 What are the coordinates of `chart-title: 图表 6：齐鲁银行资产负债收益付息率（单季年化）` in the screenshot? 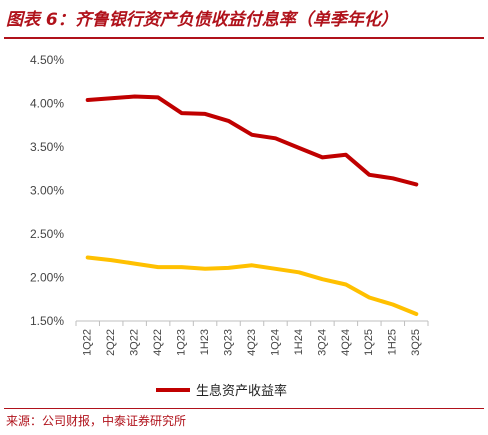 It's located at (202, 20).